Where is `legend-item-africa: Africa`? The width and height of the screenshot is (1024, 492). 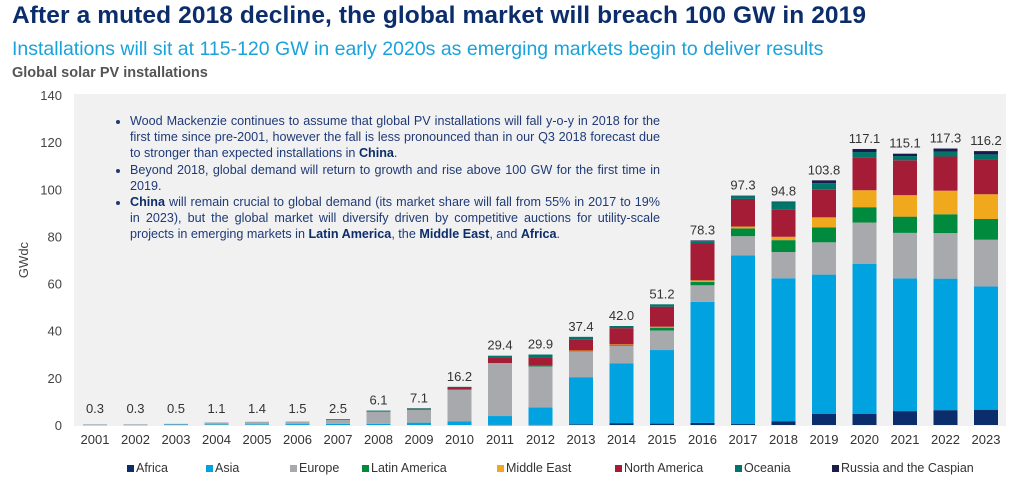 legend-item-africa: Africa is located at coordinates (147, 468).